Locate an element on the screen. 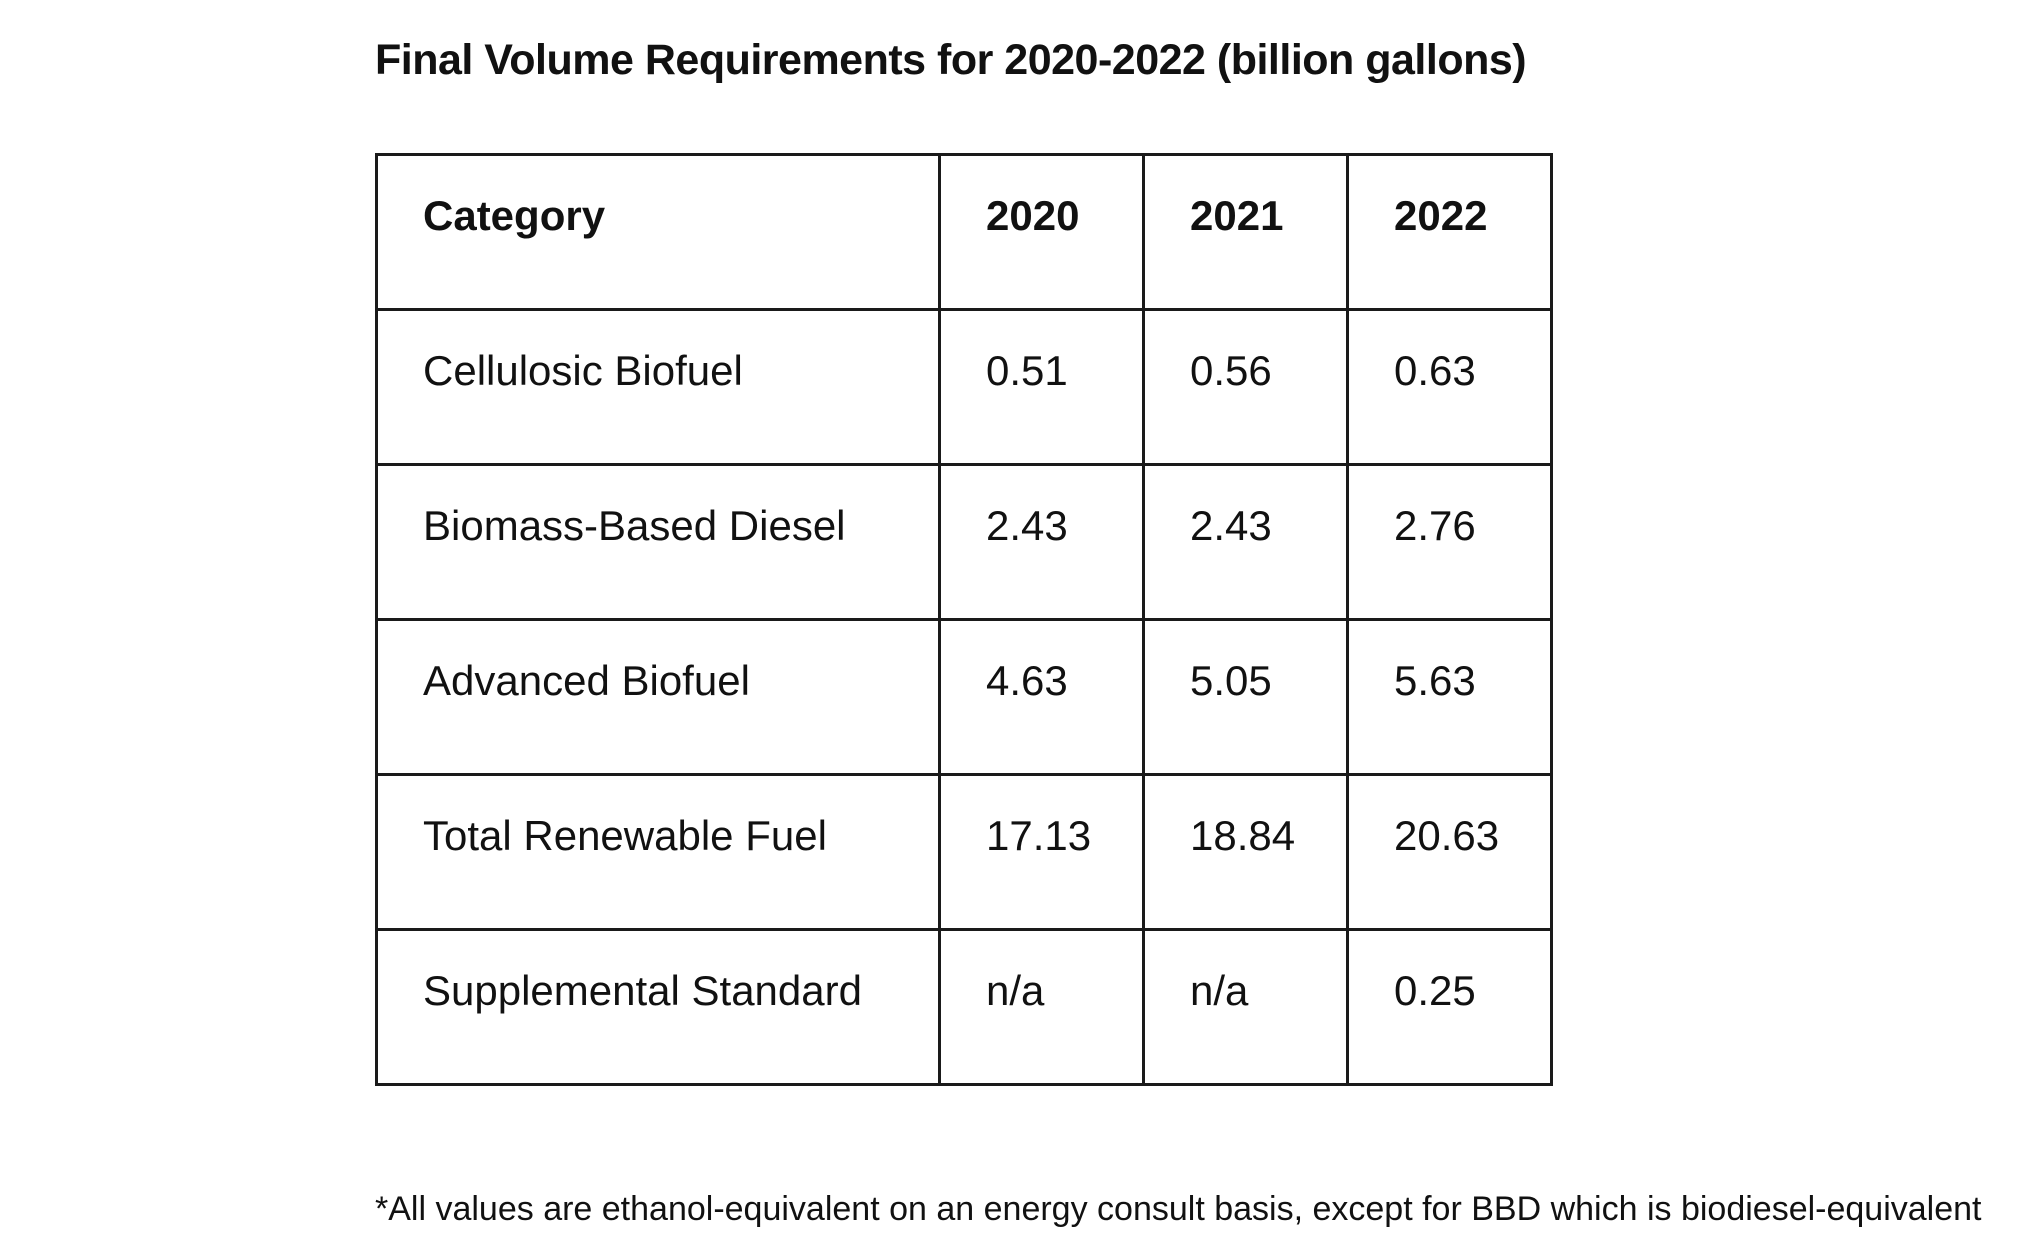  header-2021: 2021 is located at coordinates (1245, 232).